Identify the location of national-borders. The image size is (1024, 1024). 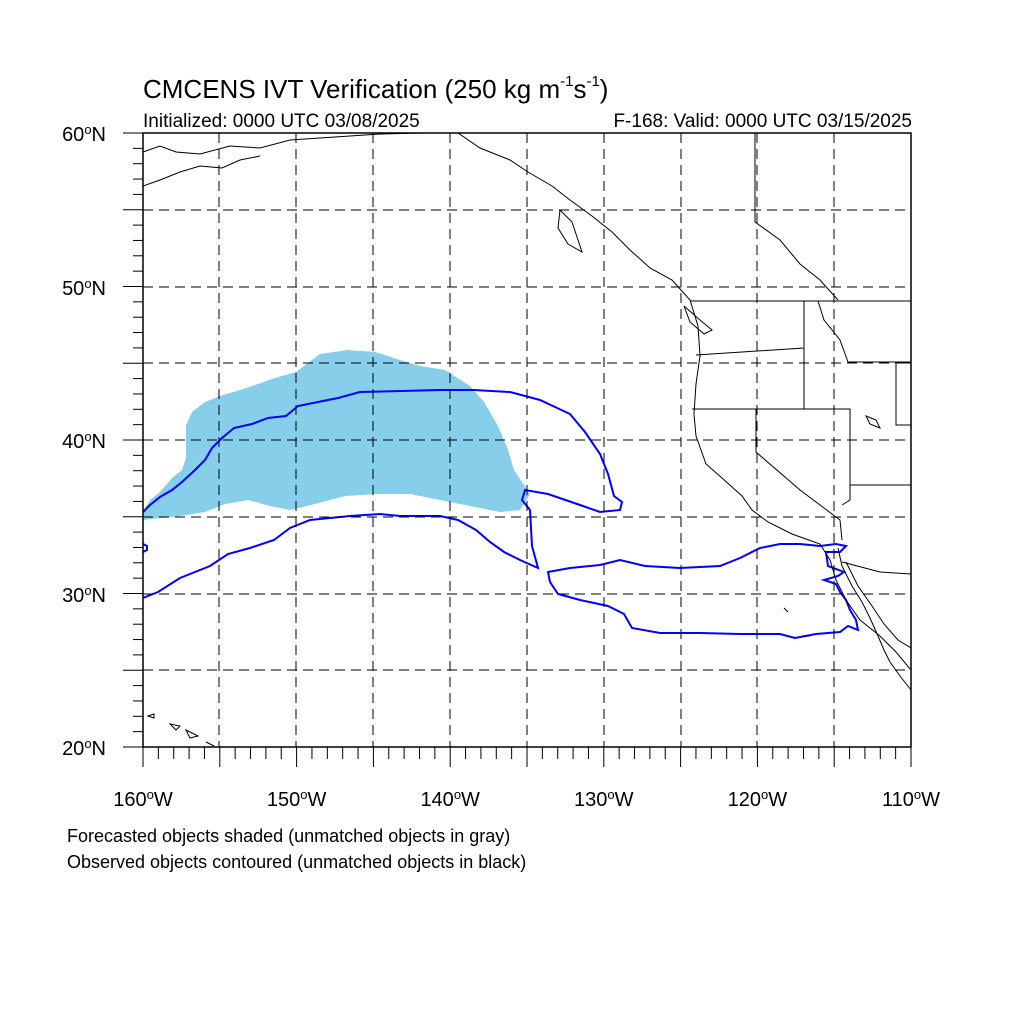
(800, 217).